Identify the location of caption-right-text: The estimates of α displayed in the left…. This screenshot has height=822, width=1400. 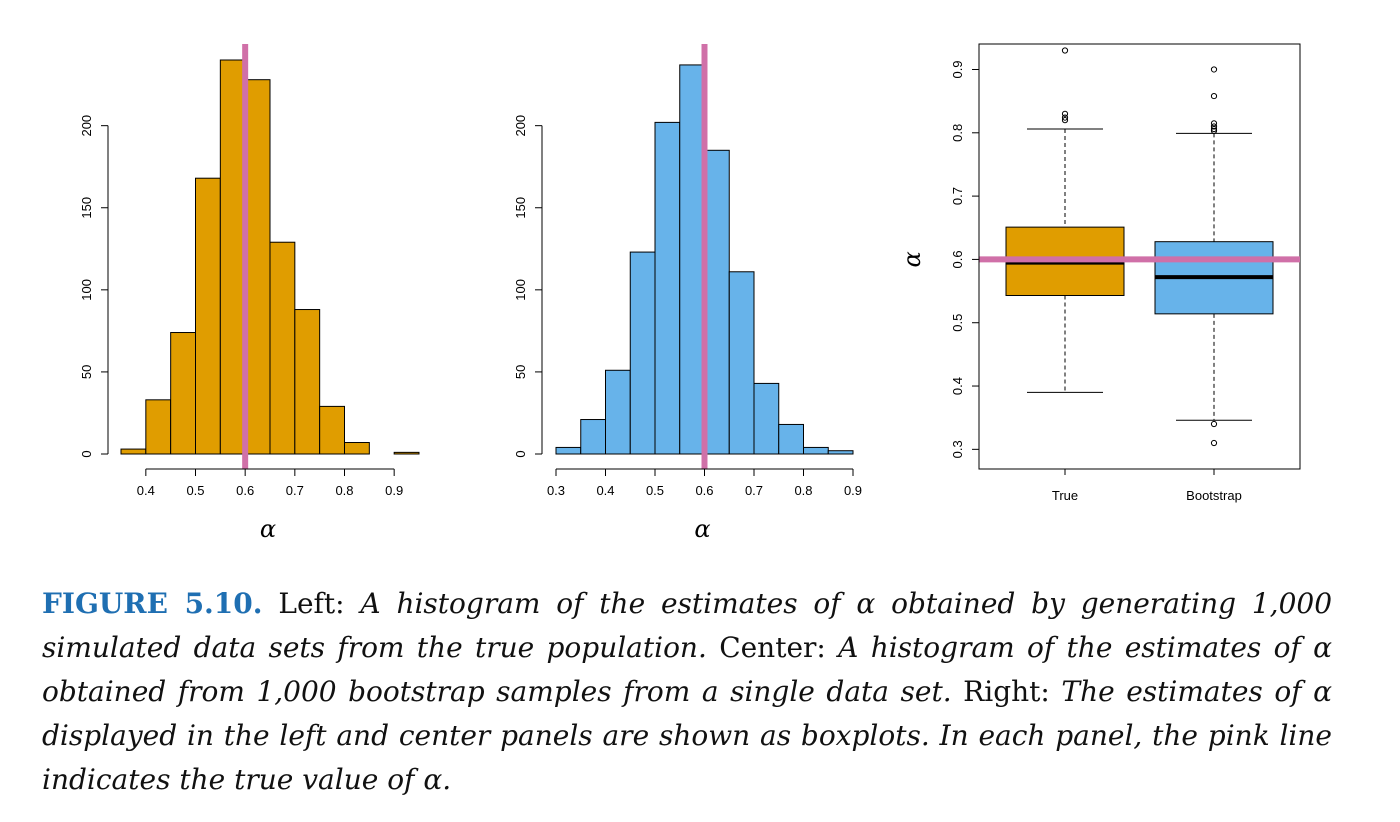
(687, 735).